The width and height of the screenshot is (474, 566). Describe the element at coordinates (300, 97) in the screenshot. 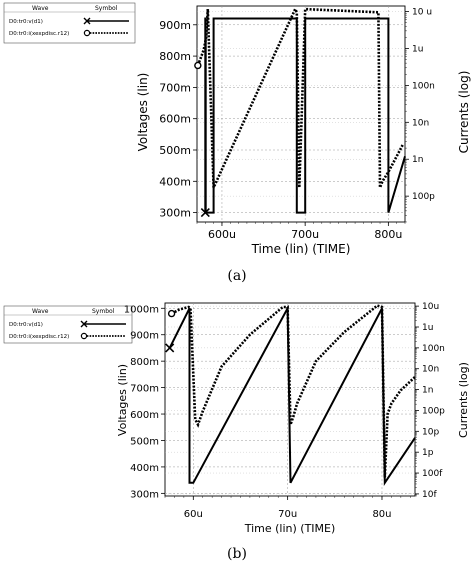

I see `series-line-current` at that location.